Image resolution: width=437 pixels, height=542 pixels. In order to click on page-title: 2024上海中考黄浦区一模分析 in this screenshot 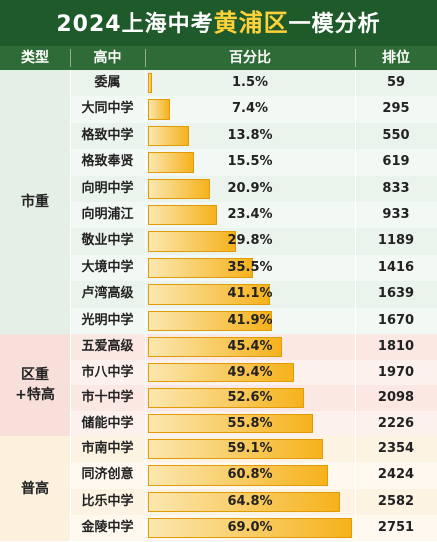, I will do `click(218, 23)`.